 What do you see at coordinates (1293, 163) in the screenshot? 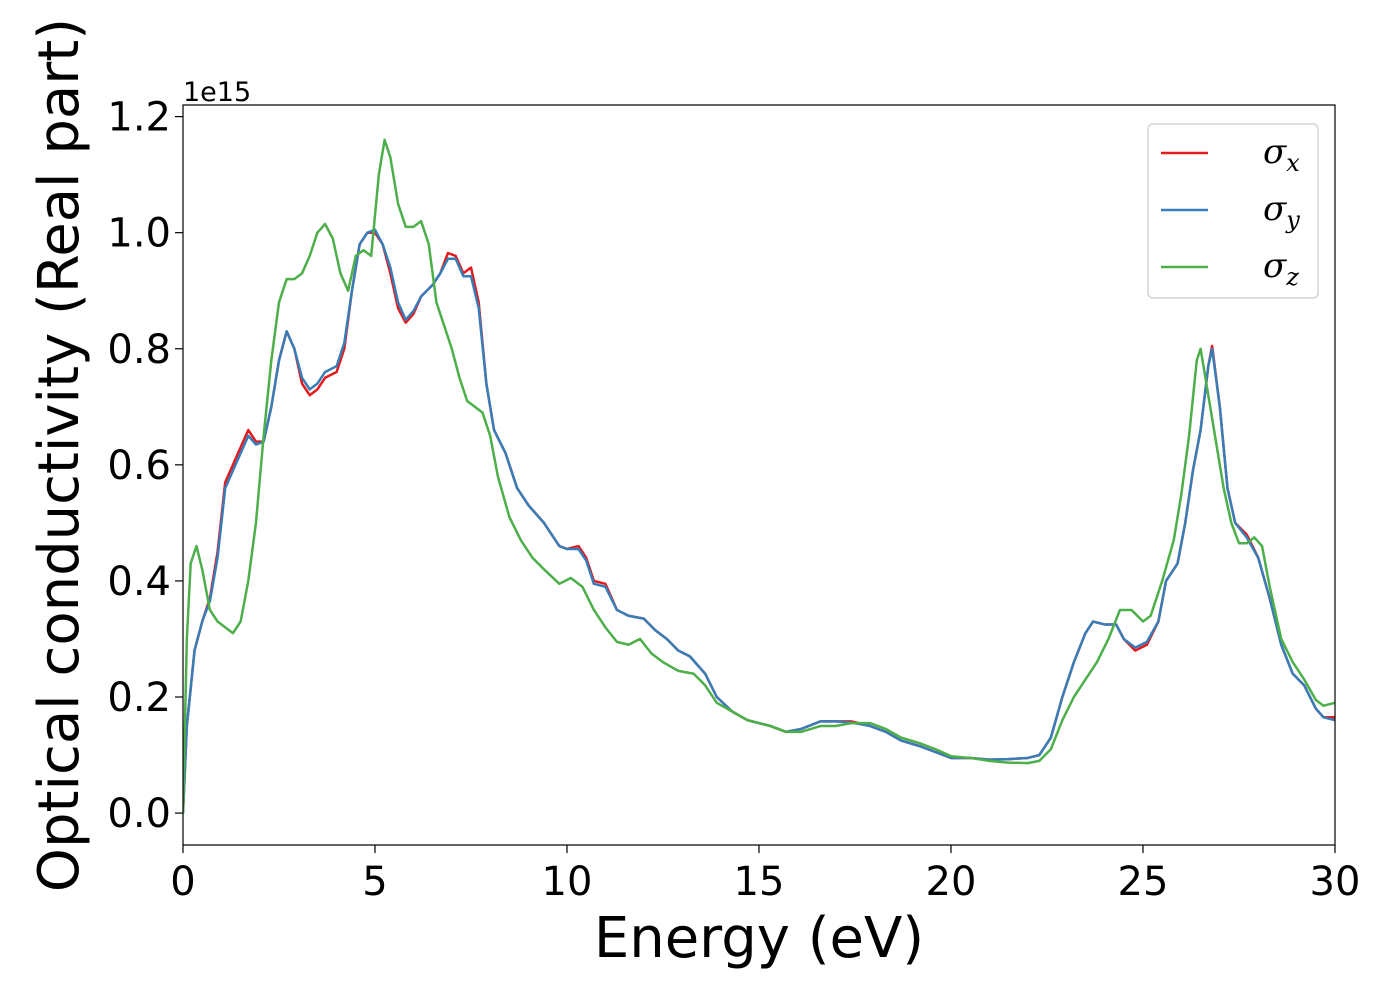
I see `legend-subscript: x` at bounding box center [1293, 163].